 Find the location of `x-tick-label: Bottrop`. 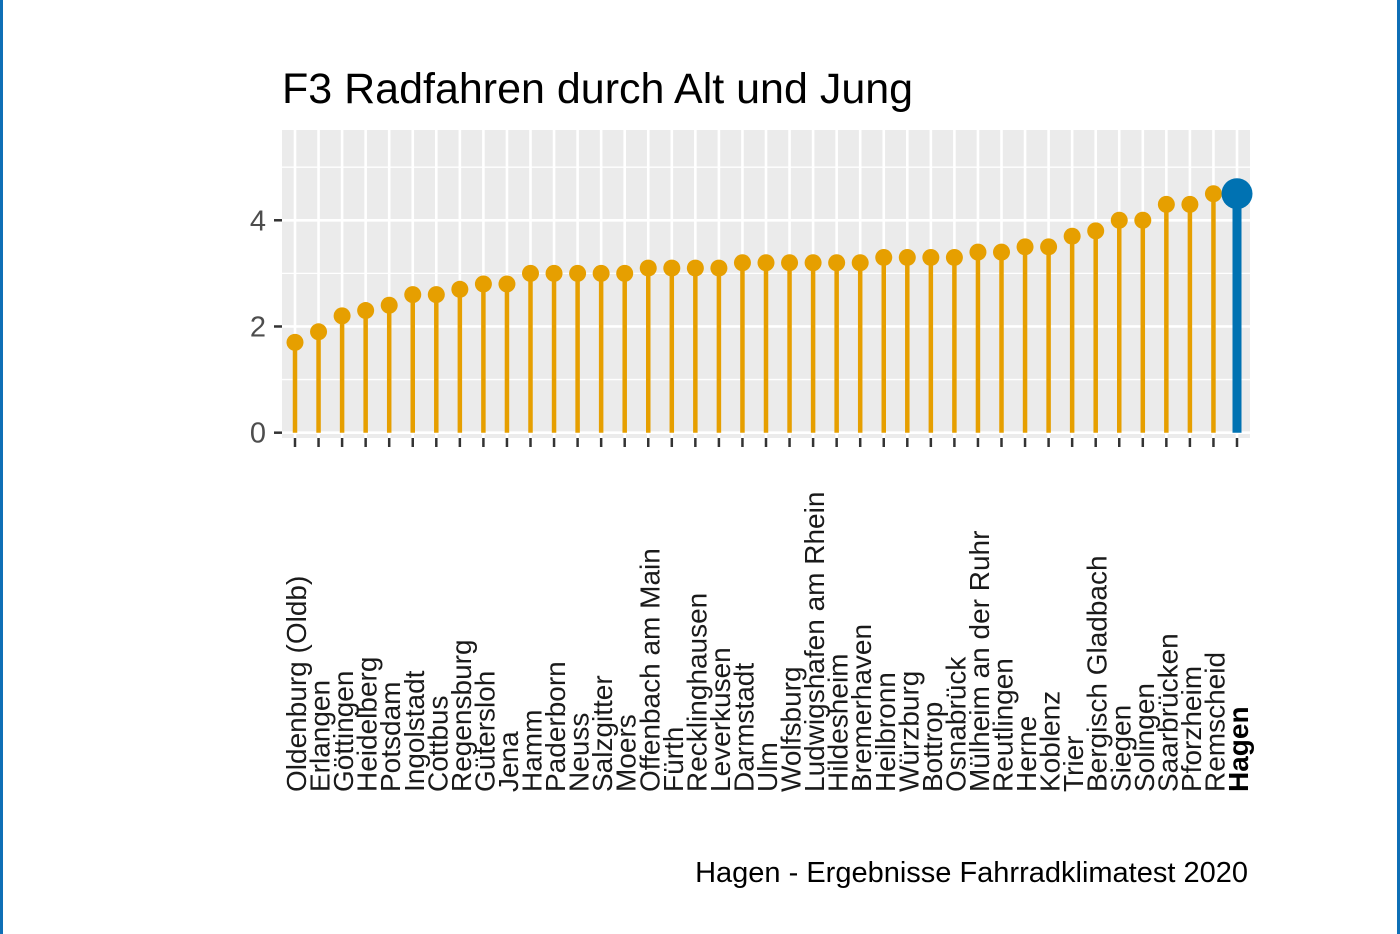

x-tick-label: Bottrop is located at coordinates (932, 747).